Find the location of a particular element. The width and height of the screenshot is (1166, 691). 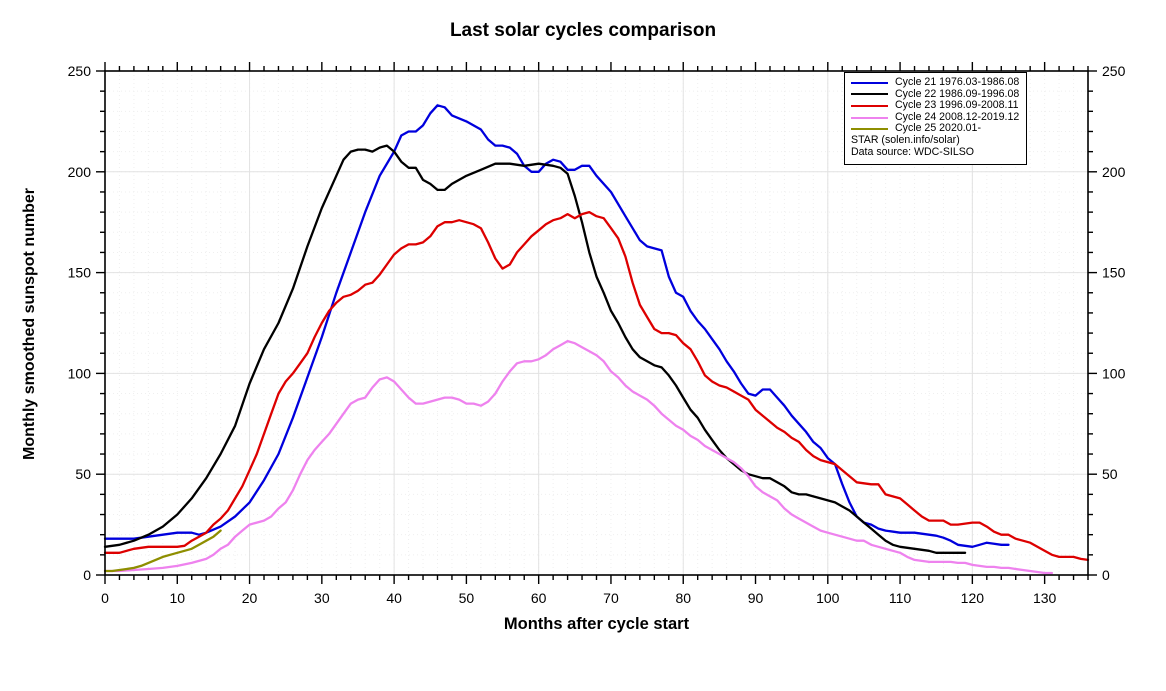

legend-label: Cycle 25 2020.01- is located at coordinates (938, 128).